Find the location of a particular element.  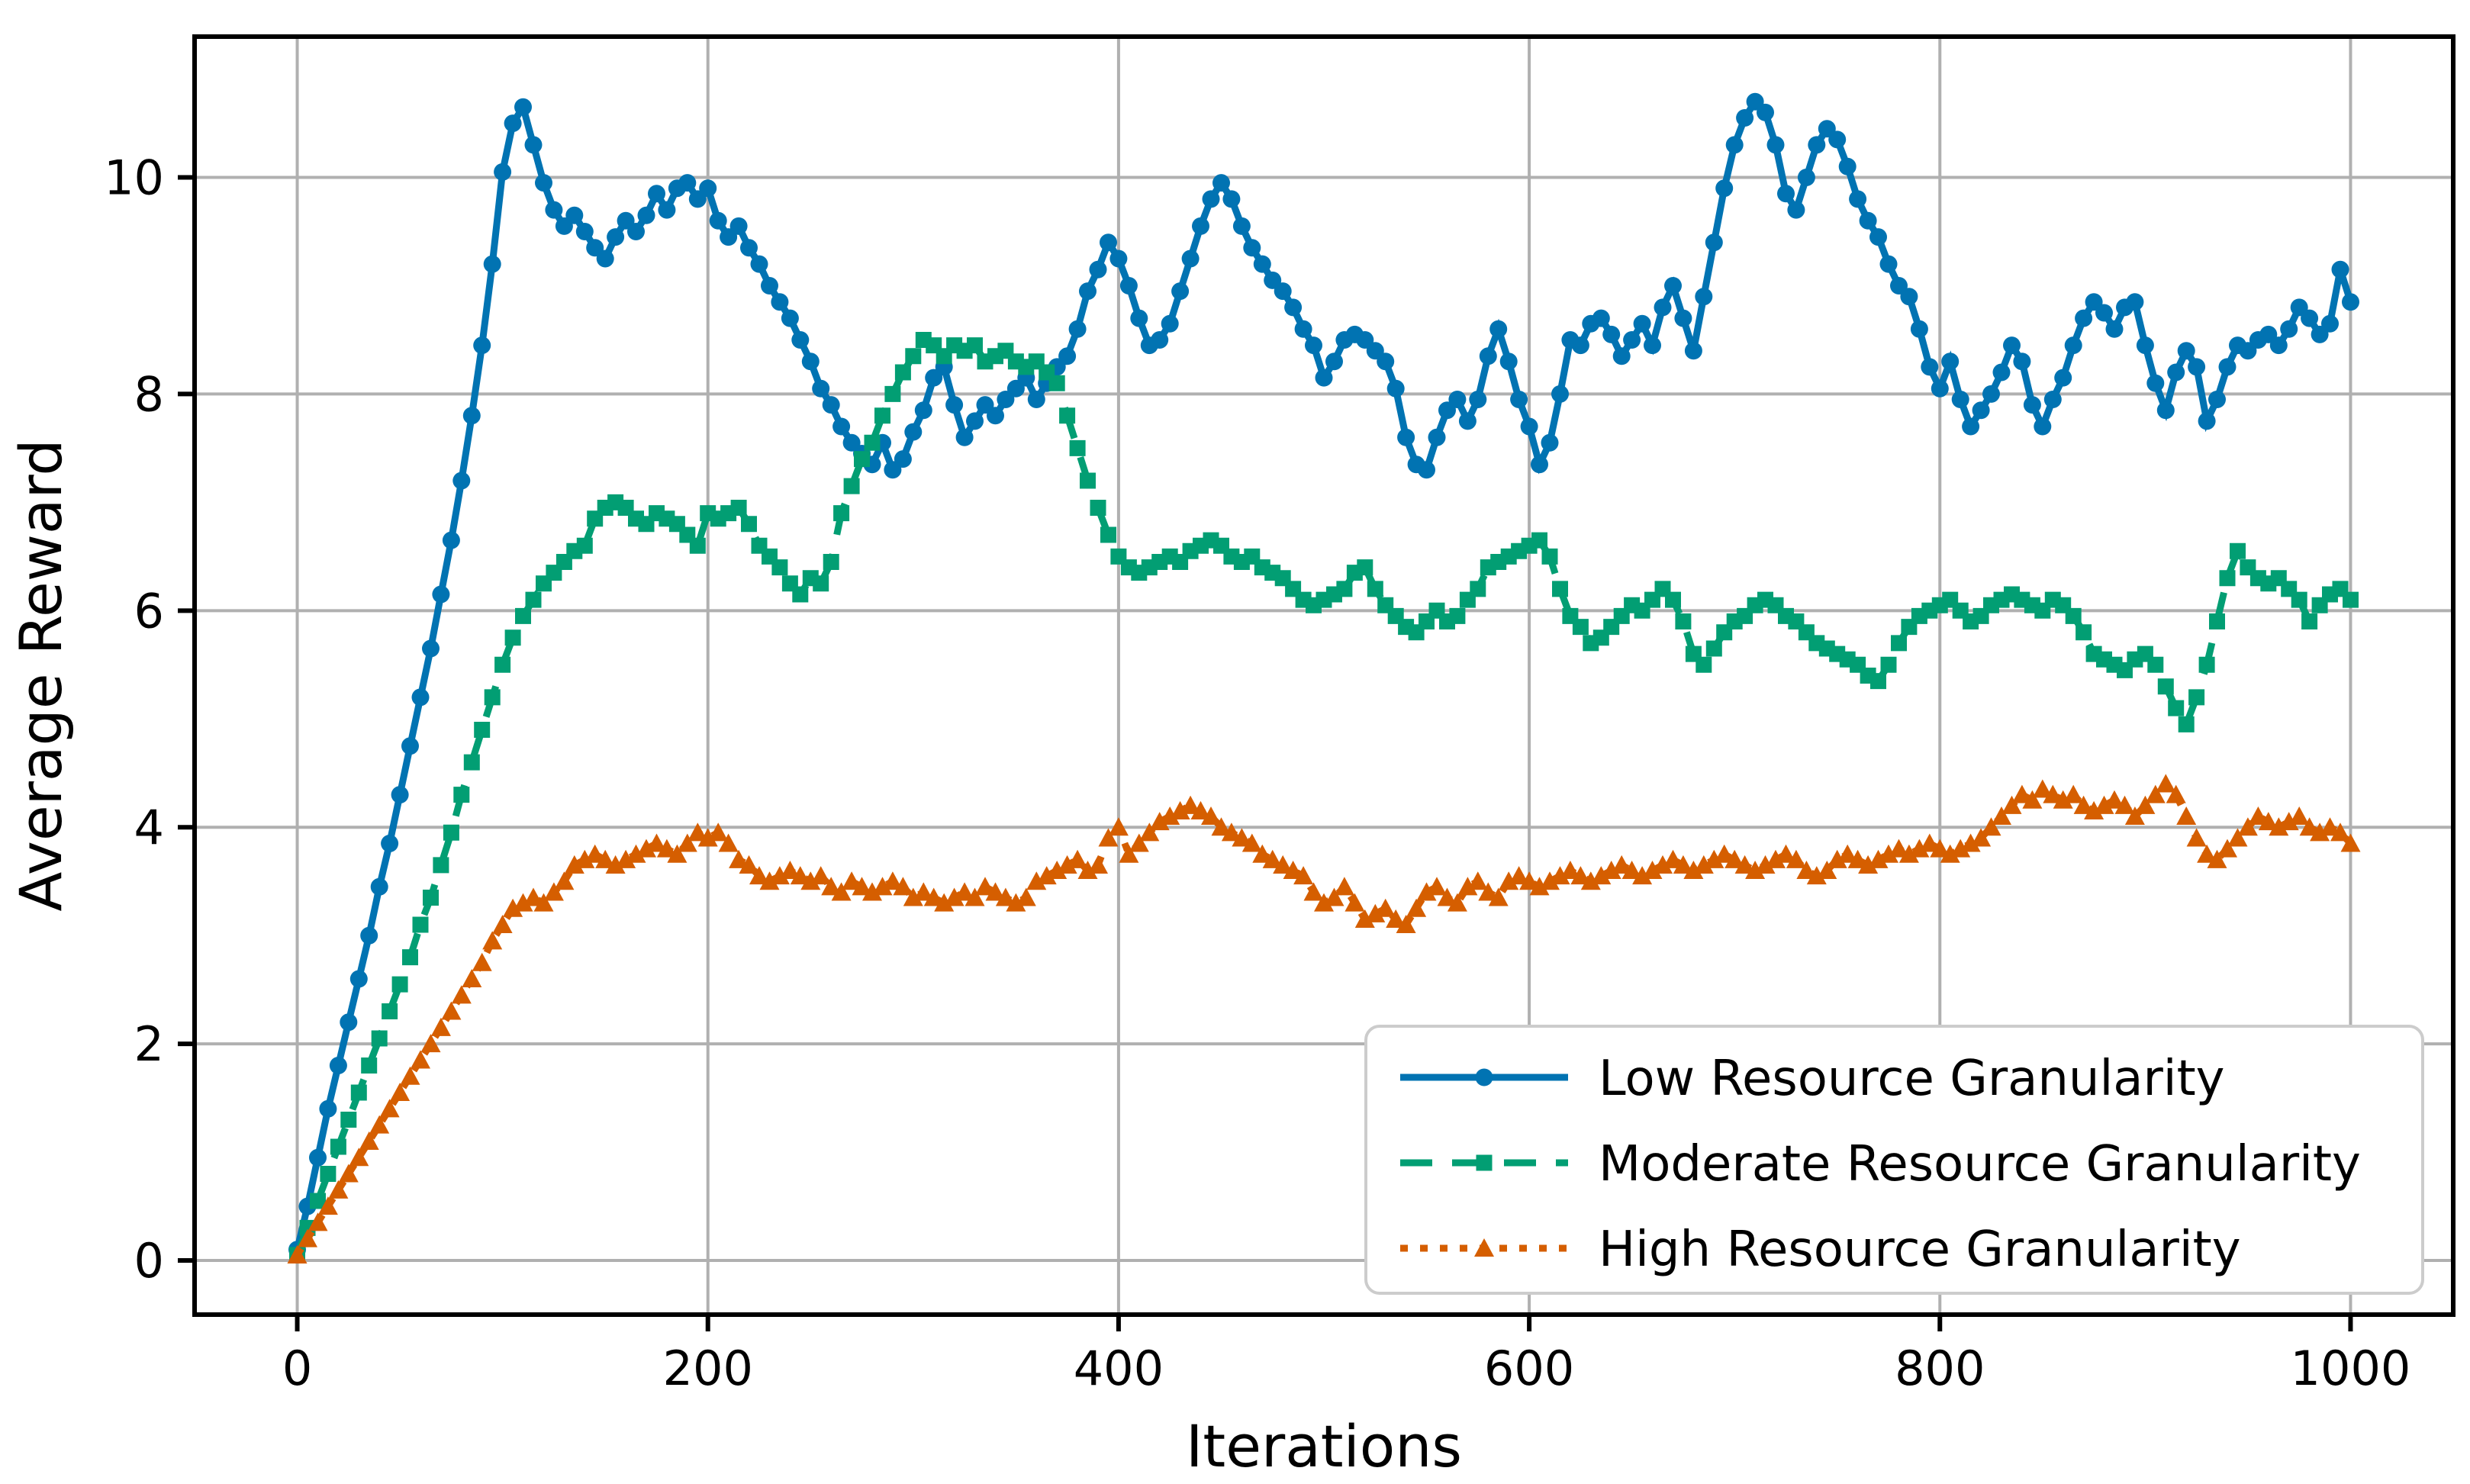

y-tick-label: 8 is located at coordinates (149, 394).